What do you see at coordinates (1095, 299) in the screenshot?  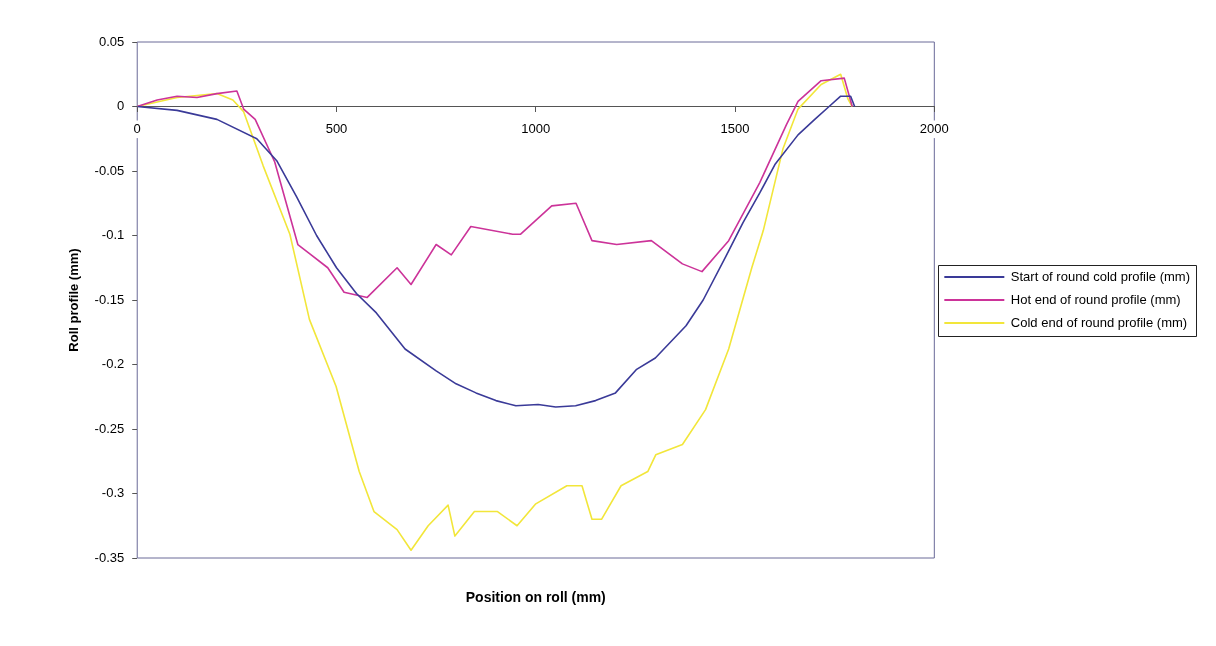 I see `legend-label: Hot end of round profile (mm)` at bounding box center [1095, 299].